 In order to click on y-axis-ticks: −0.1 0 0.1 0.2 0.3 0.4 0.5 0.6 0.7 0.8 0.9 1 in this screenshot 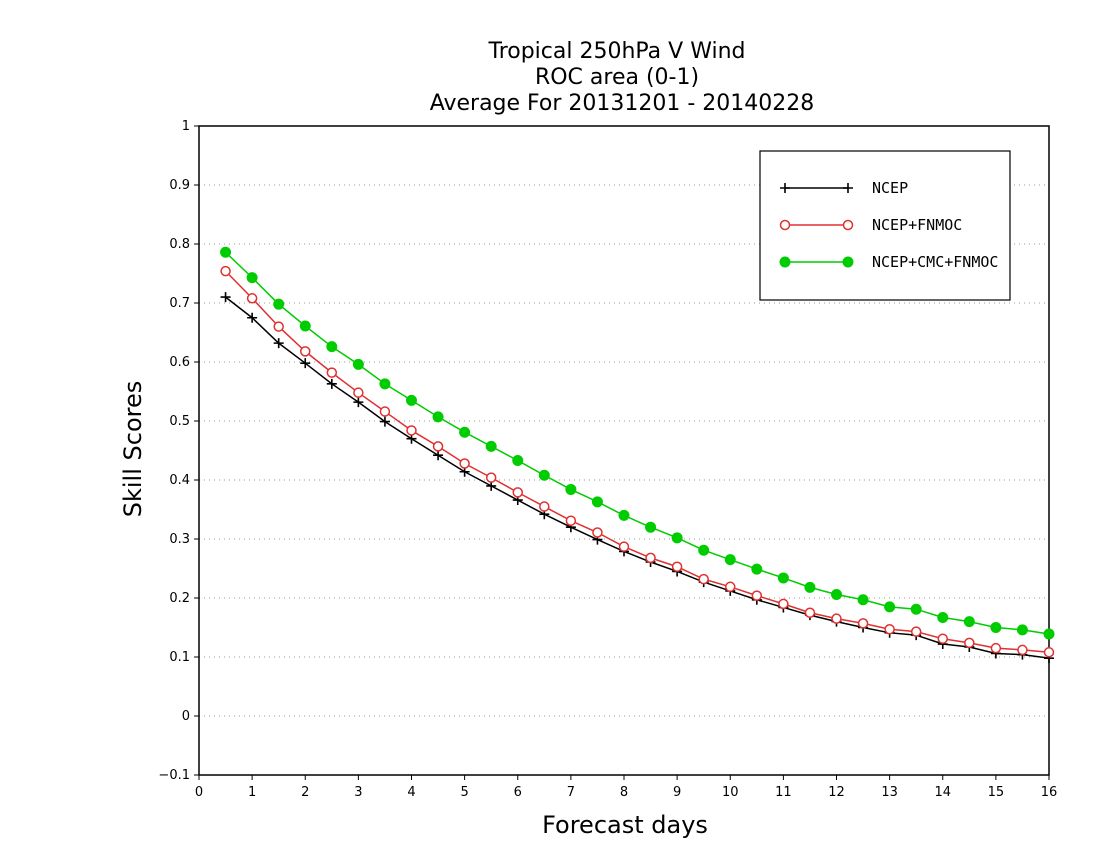, I will do `click(178, 451)`.